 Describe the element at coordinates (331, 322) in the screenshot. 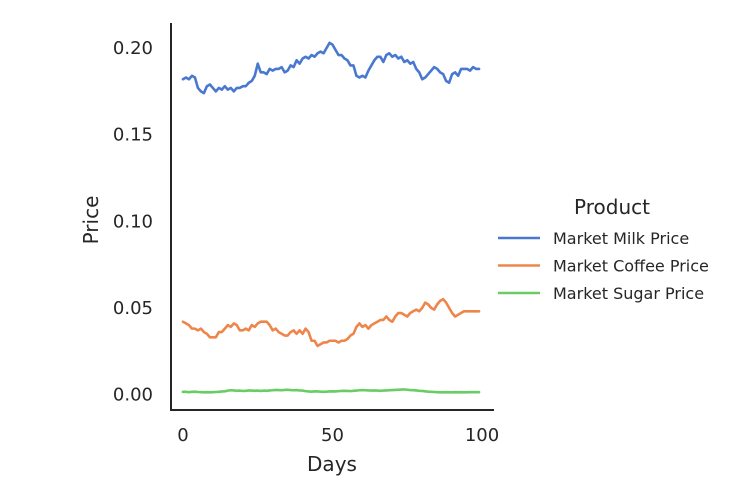

I see `series-line-market-coffee-price` at that location.